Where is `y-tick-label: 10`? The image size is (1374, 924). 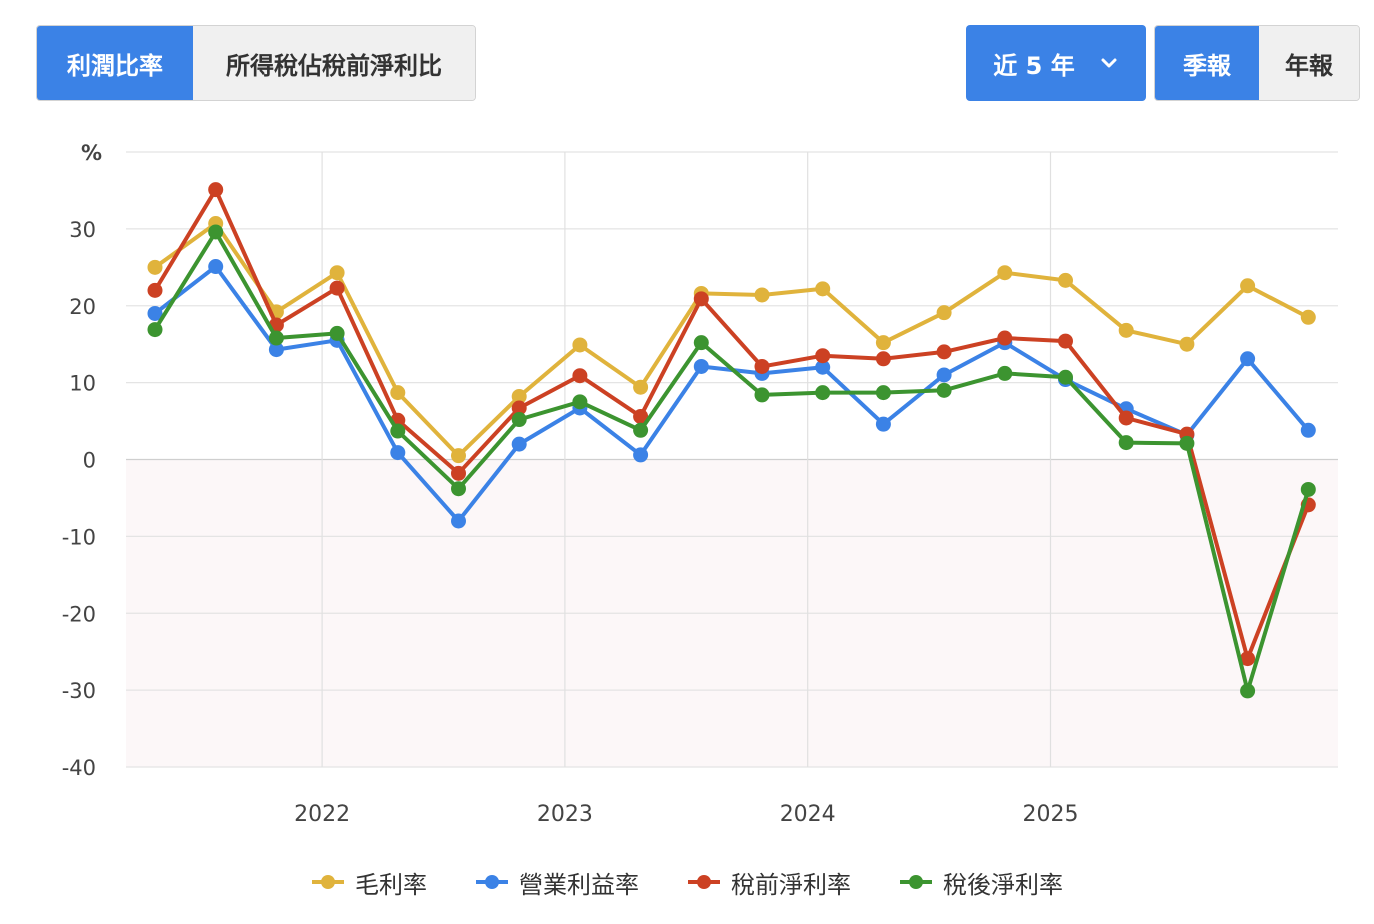
y-tick-label: 10 is located at coordinates (82, 384).